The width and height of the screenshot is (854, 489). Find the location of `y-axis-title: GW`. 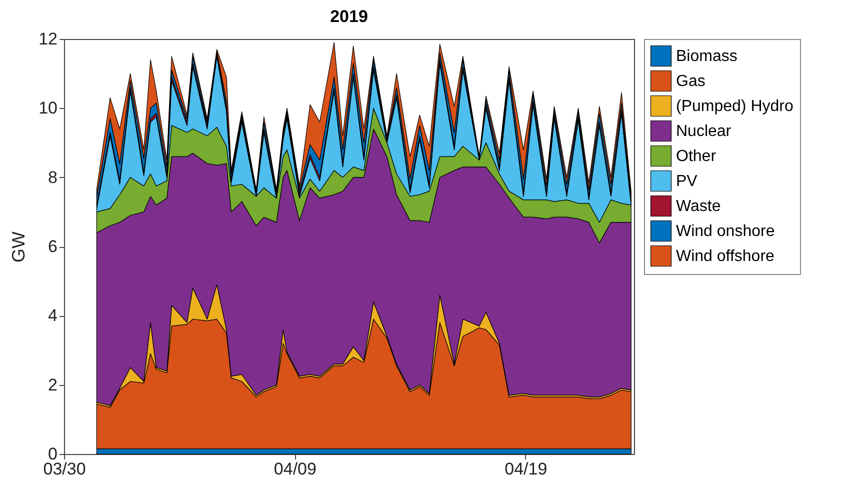

y-axis-title: GW is located at coordinates (18, 247).